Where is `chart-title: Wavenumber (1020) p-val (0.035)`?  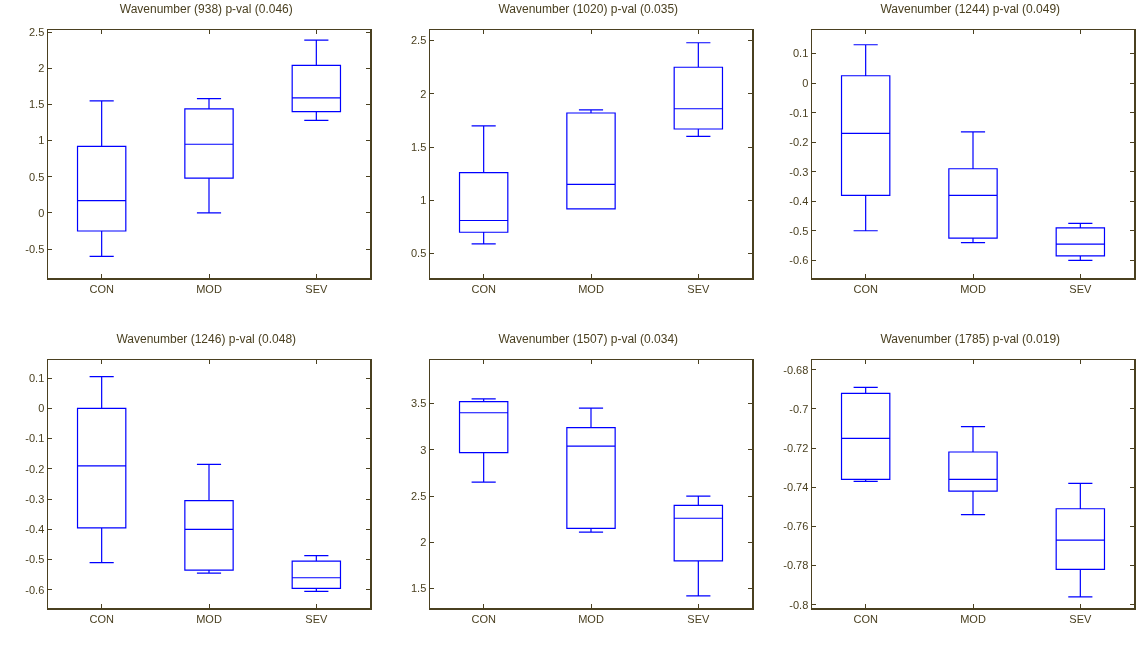 chart-title: Wavenumber (1020) p-val (0.035) is located at coordinates (588, 9).